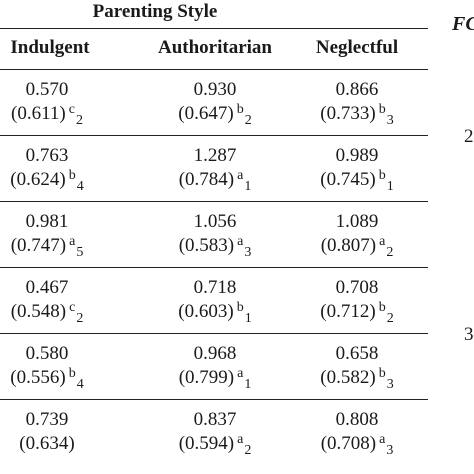 This screenshot has width=474, height=474. I want to click on sd-value: (0.712) b2, so click(357, 313).